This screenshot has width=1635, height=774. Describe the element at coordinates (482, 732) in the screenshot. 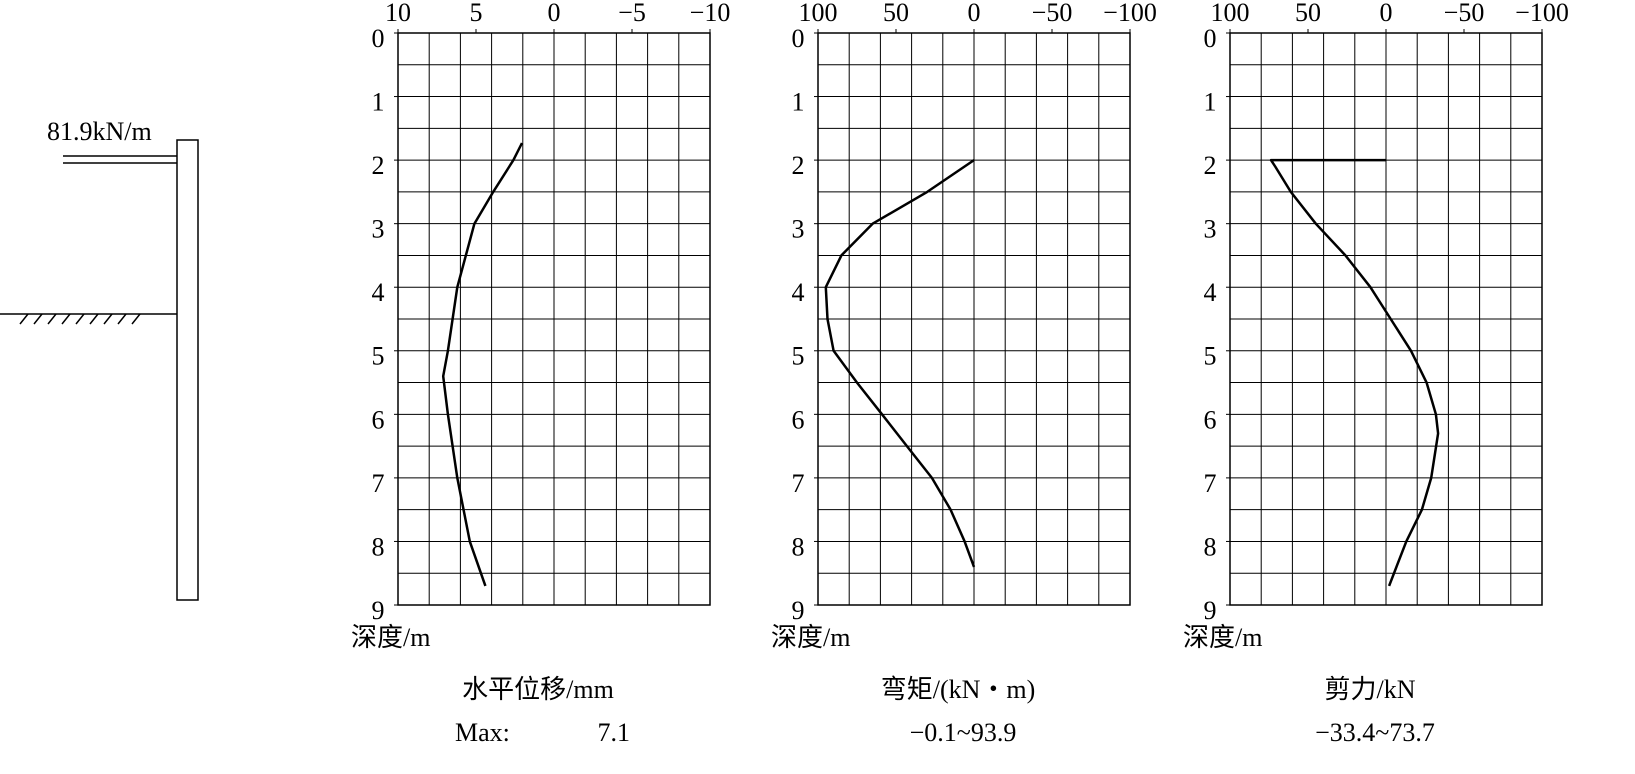

I see `note-label: Max:` at that location.